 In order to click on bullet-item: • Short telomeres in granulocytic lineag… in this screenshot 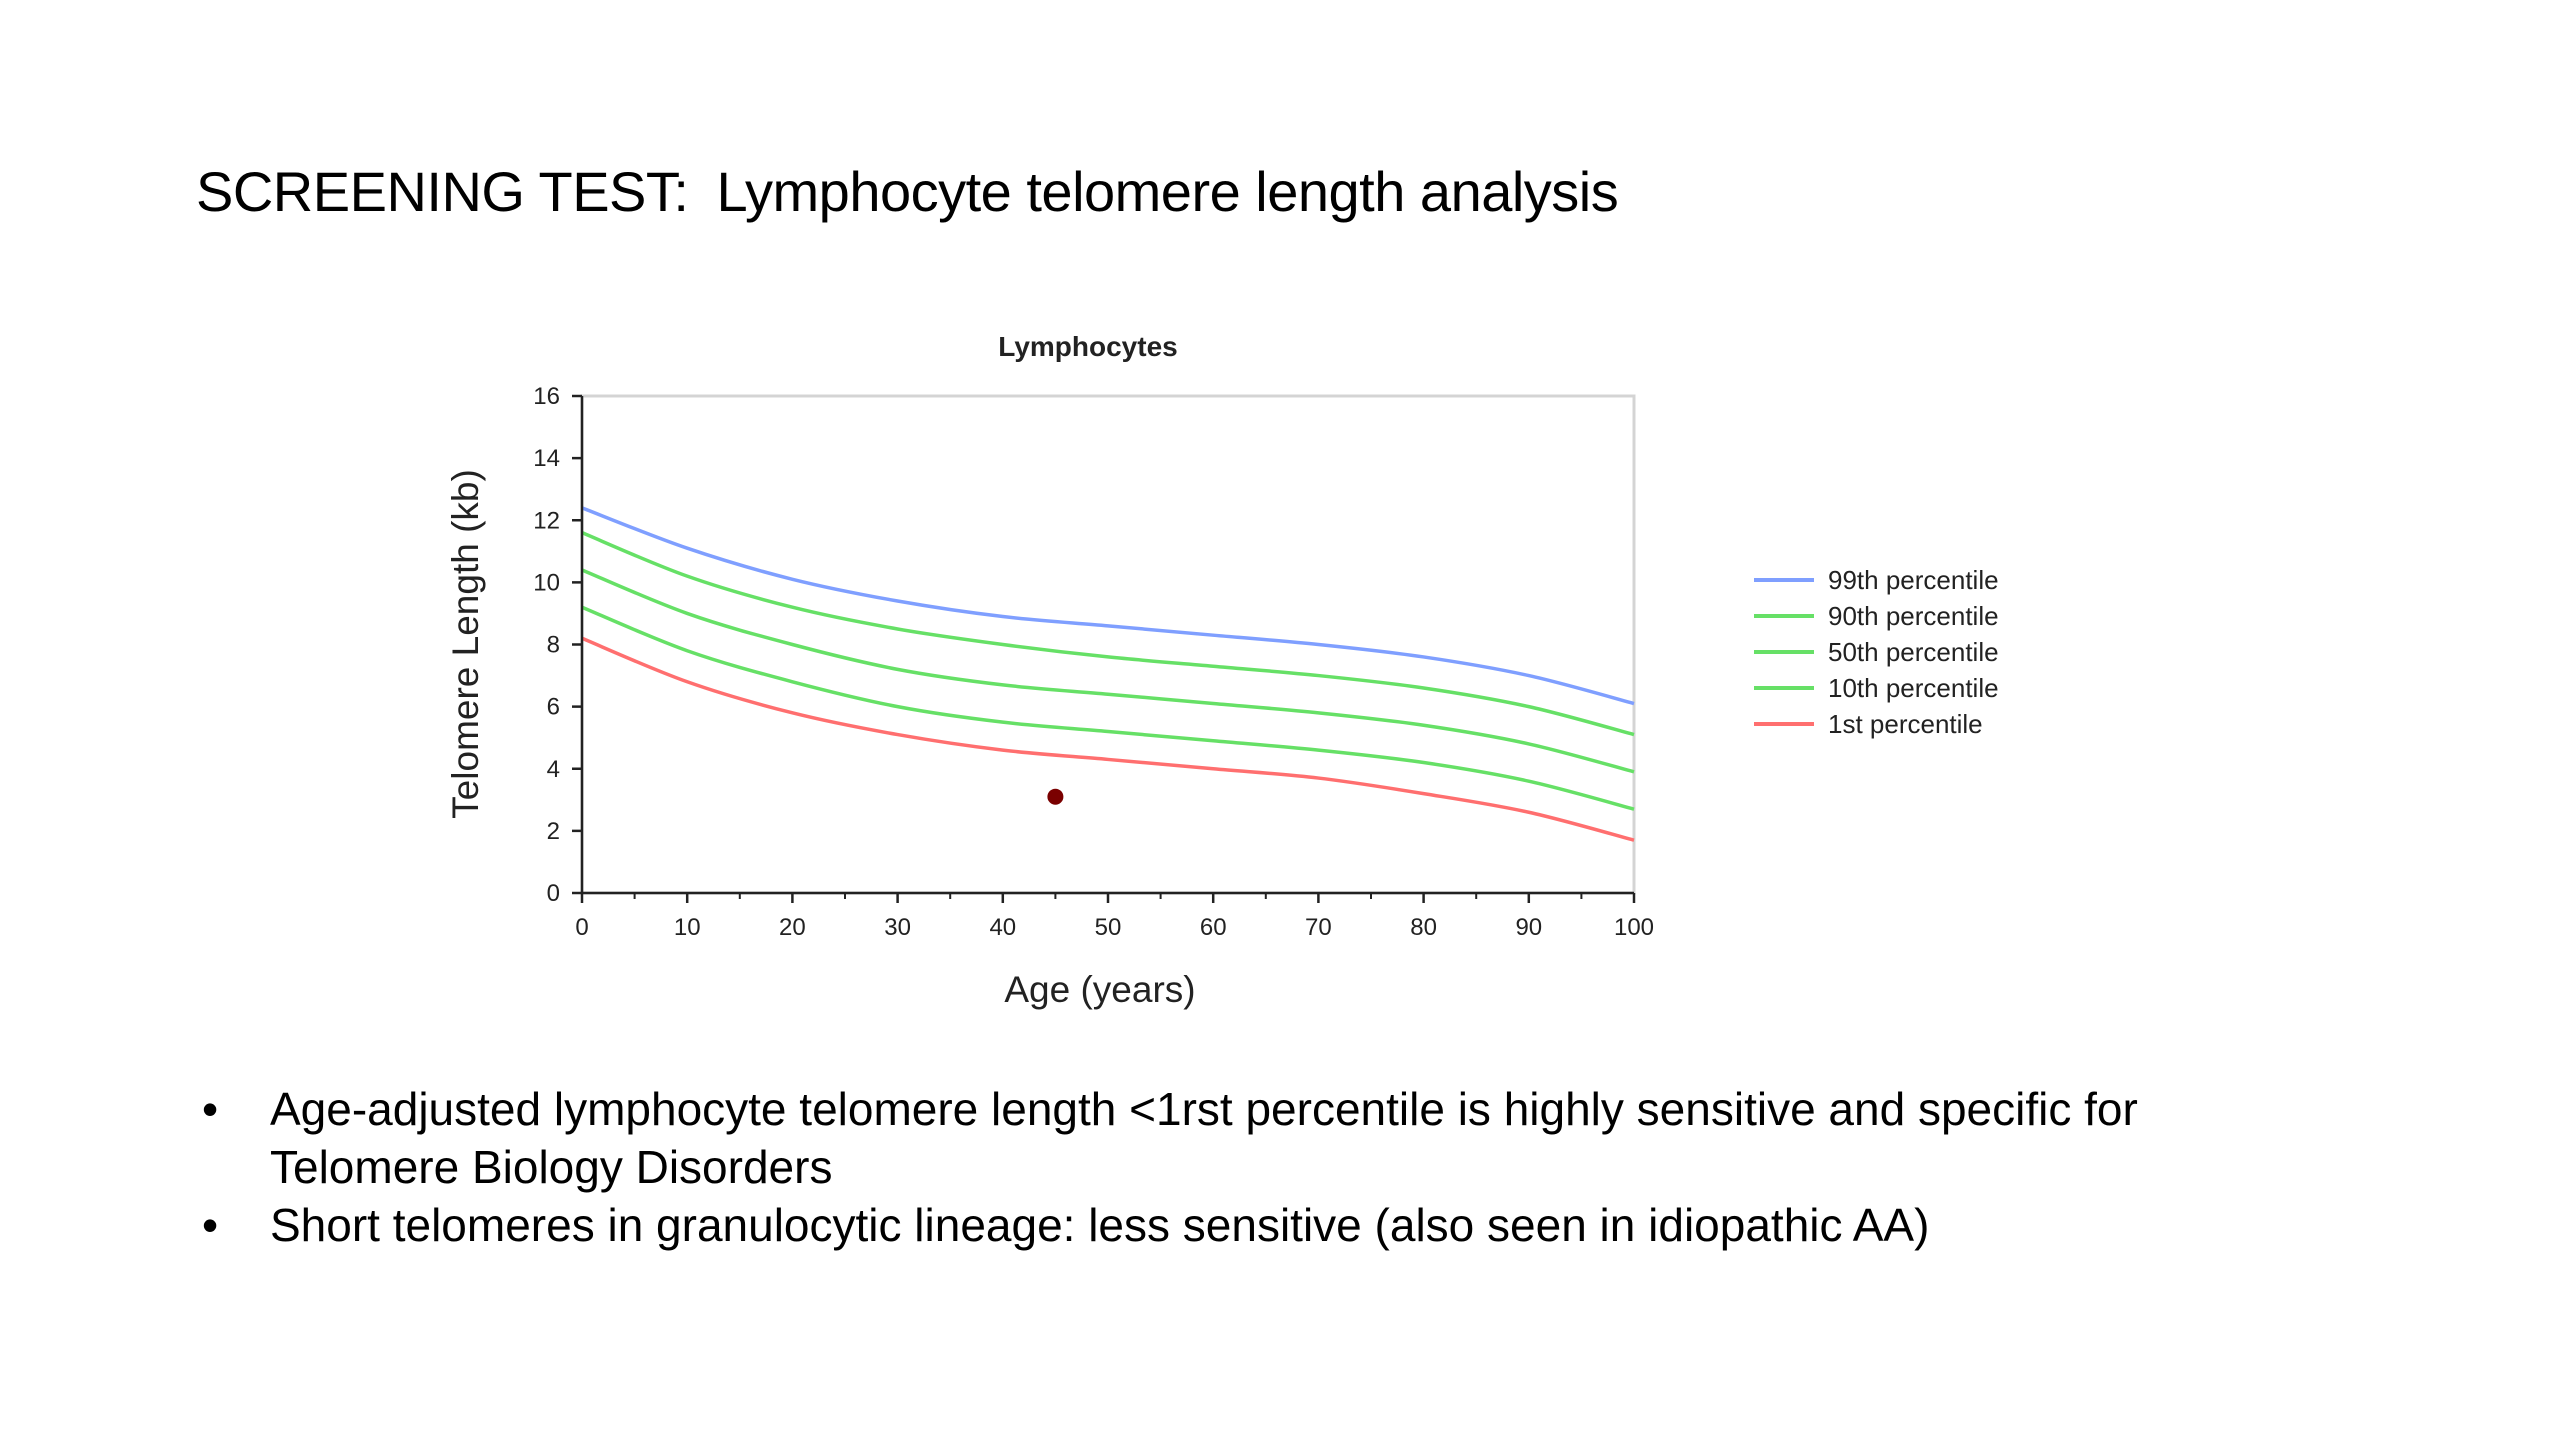, I will do `click(1321, 1225)`.